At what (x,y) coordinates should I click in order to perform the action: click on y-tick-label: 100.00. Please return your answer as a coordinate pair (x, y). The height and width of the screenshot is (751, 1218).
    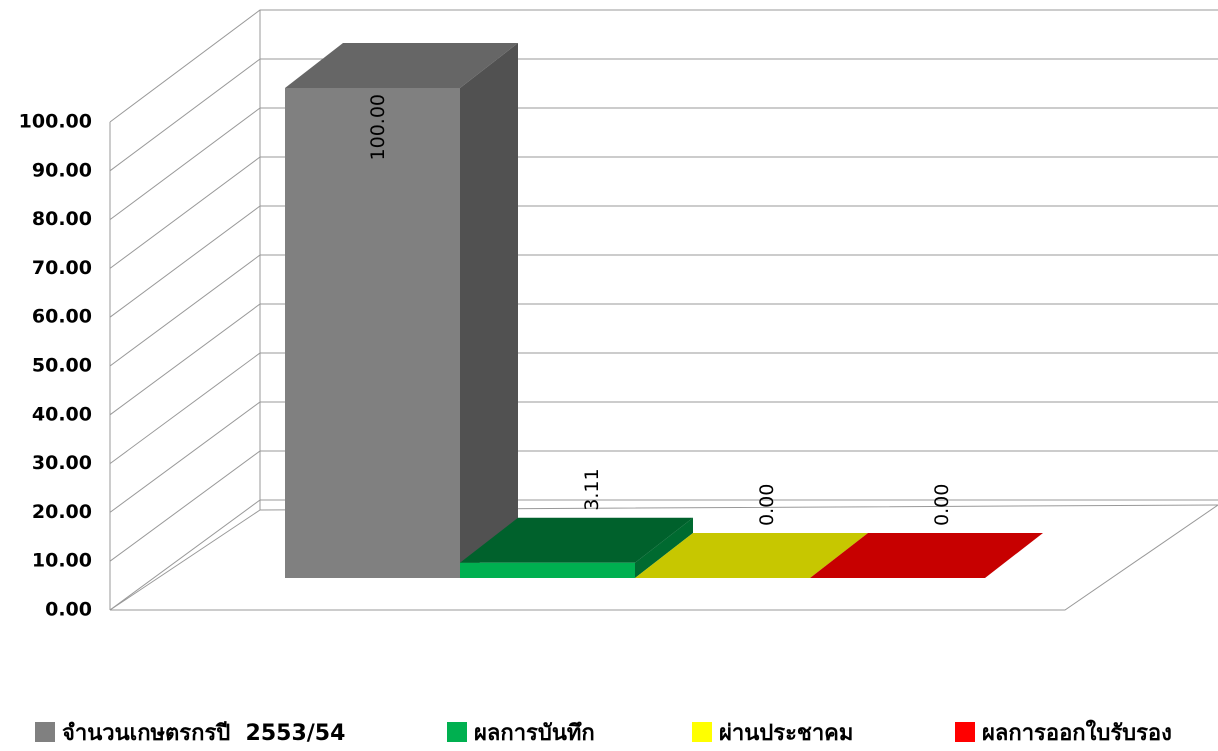
    Looking at the image, I should click on (55, 122).